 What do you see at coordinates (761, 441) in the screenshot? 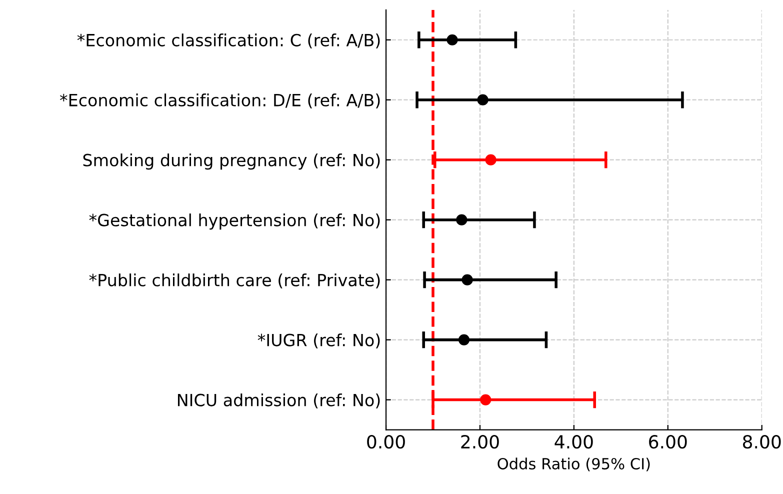
I see `x-tick-label: 8.00` at bounding box center [761, 441].